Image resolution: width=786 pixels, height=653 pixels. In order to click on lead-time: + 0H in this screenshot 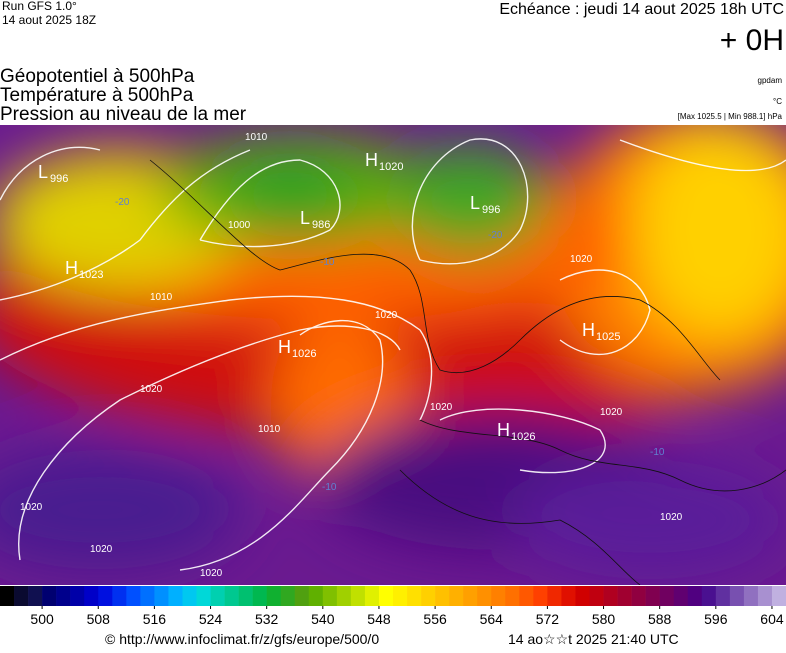, I will do `click(752, 40)`.